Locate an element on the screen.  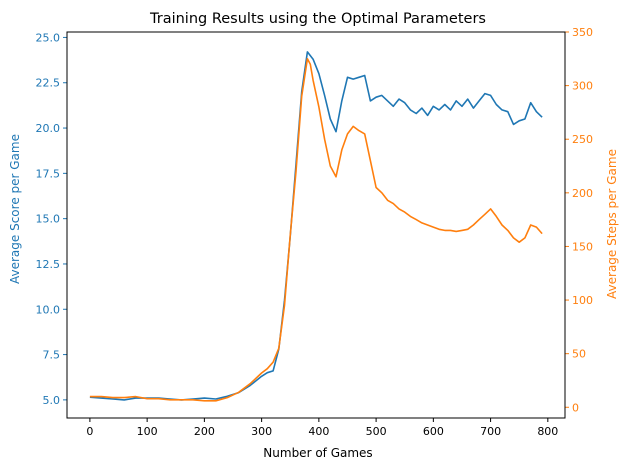
x-tick-label: 400 is located at coordinates (318, 431).